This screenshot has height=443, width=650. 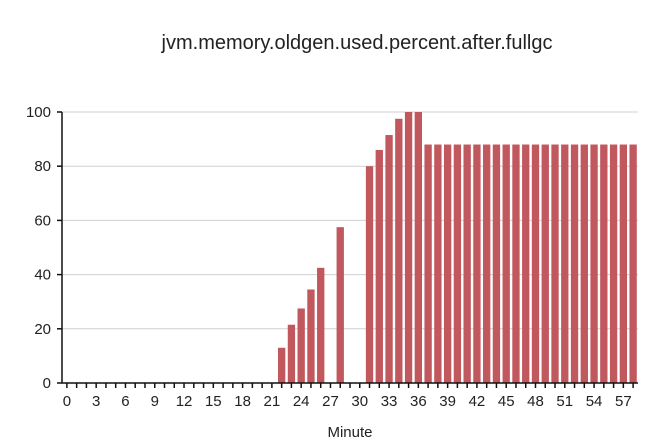 I want to click on x-tick-label-27: 27, so click(x=330, y=401).